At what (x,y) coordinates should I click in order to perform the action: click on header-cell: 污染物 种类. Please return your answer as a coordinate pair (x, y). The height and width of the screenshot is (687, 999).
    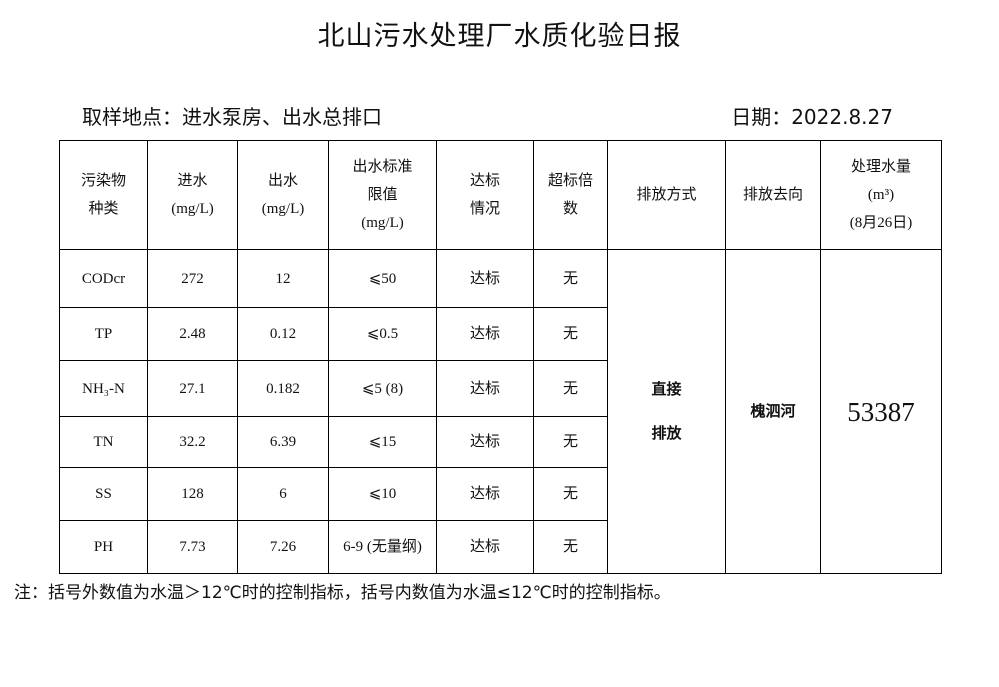
    Looking at the image, I should click on (103, 195).